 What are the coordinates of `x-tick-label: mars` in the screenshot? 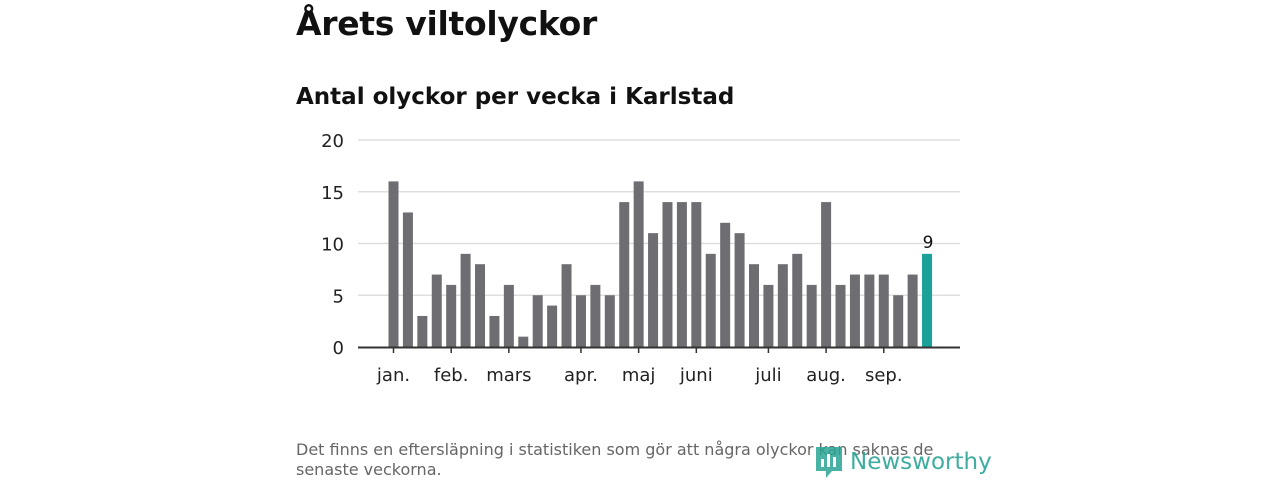 It's located at (508, 375).